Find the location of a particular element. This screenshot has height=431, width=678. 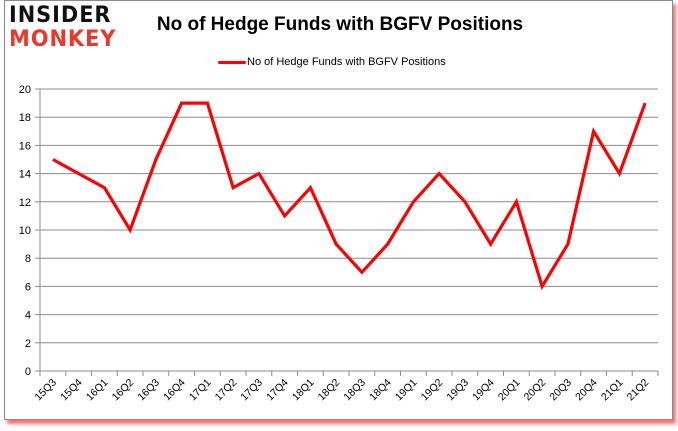

x-tick-label: 21Q1 is located at coordinates (612, 390).